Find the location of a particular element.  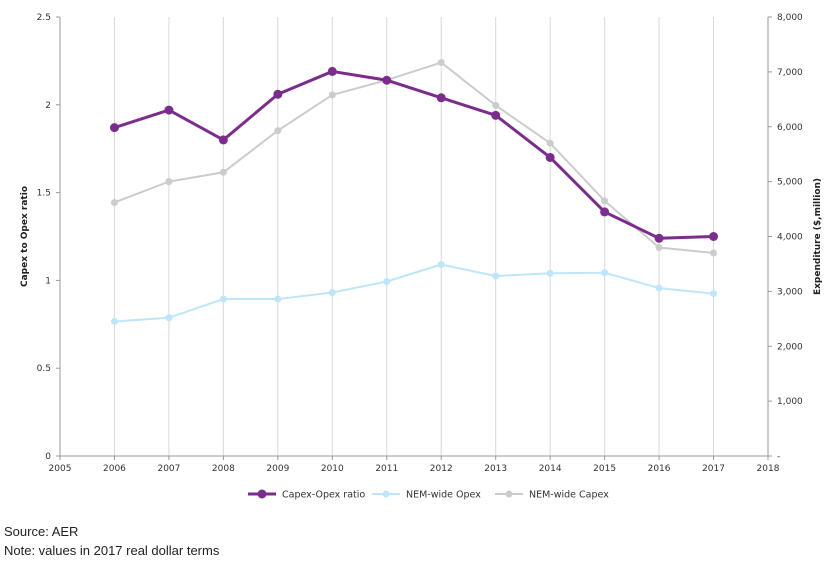

x-tick-label: 2006 is located at coordinates (114, 469).